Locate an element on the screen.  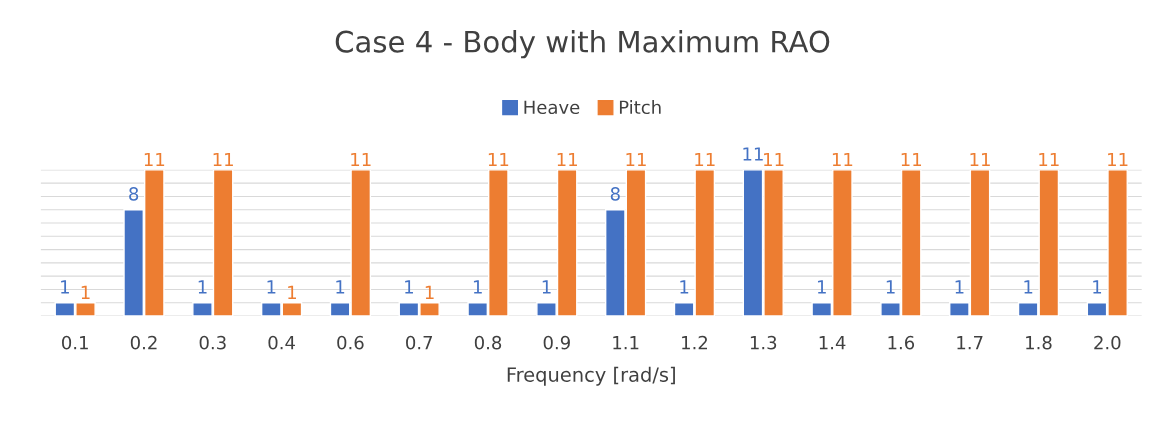
x-tick-label: 2.0 is located at coordinates (1107, 342).